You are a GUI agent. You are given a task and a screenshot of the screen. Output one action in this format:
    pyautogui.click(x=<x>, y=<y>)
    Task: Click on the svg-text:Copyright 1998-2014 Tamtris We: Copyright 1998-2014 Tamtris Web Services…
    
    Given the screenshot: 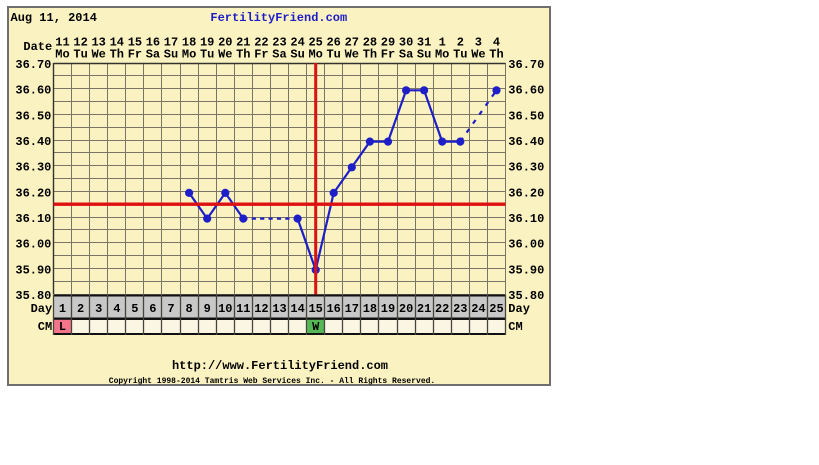 What is the action you would take?
    pyautogui.click(x=272, y=381)
    